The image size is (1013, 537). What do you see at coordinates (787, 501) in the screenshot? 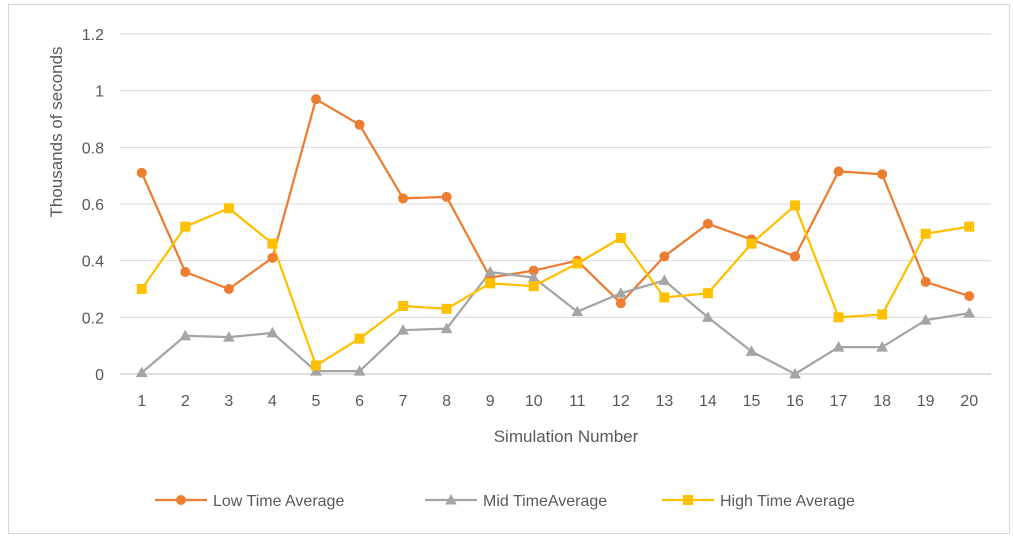
I see `legend-label: High Time Average` at bounding box center [787, 501].